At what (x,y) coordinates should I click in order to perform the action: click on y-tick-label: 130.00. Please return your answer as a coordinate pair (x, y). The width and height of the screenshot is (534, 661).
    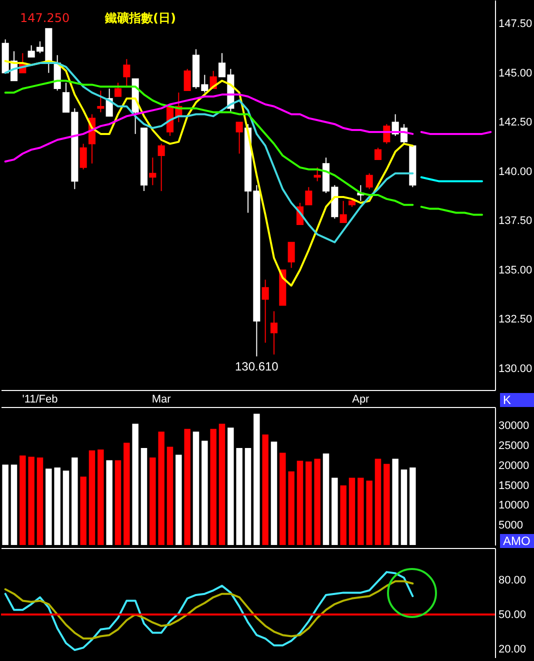
    Looking at the image, I should click on (515, 368).